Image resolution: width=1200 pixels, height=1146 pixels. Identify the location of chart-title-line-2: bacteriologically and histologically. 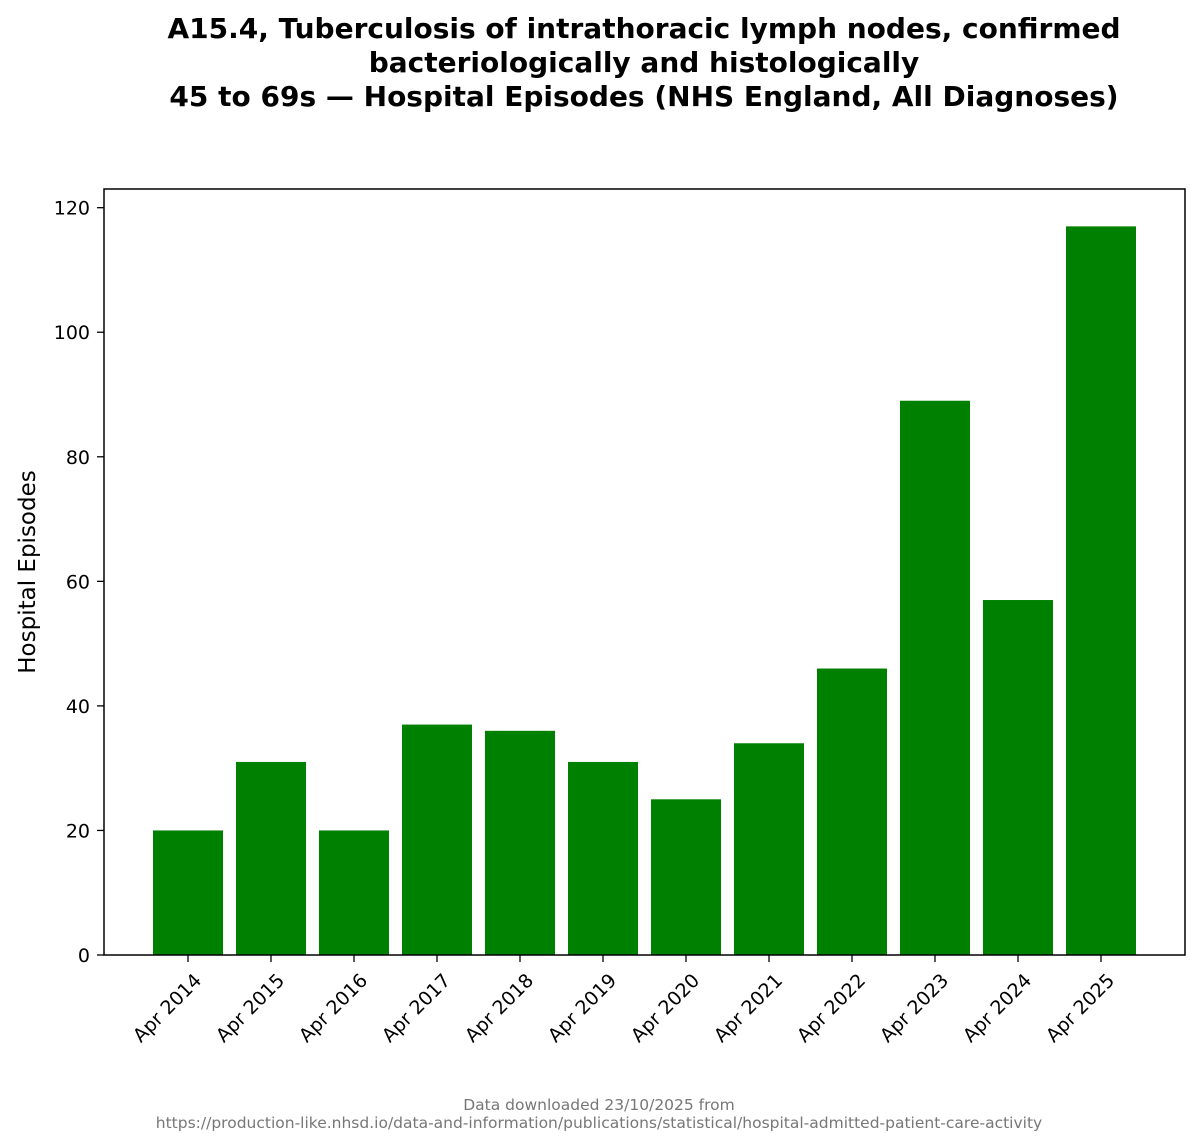
(644, 62).